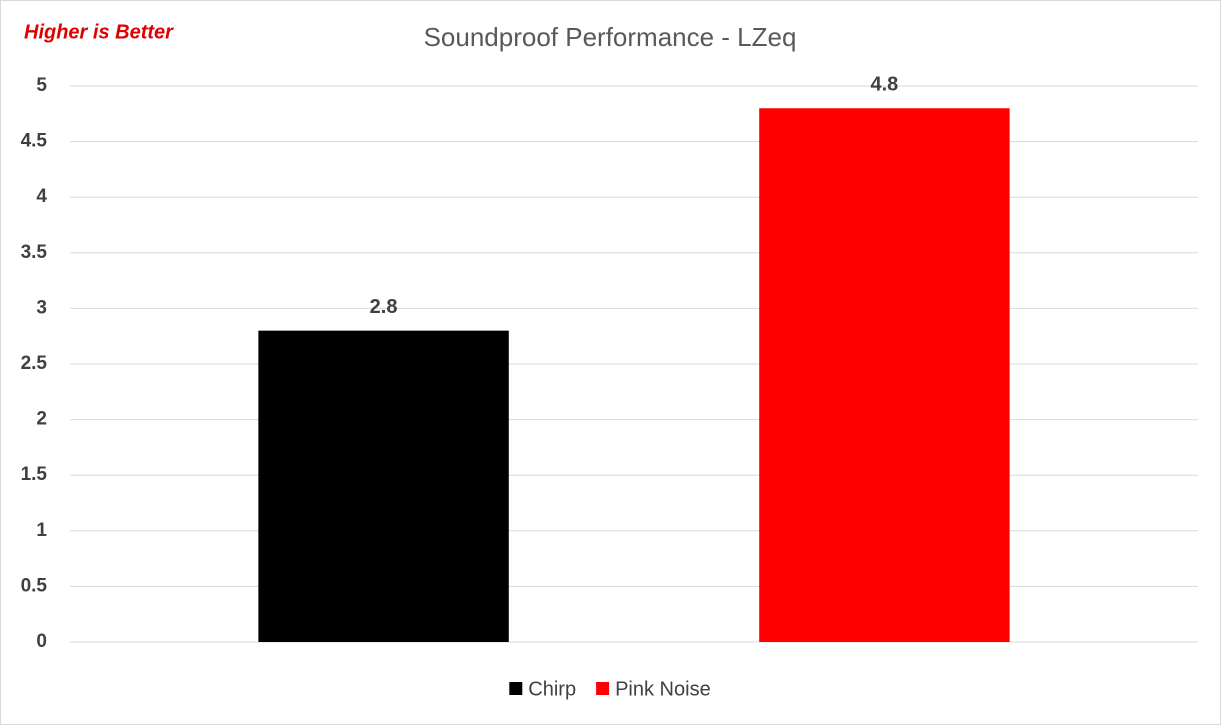 The image size is (1221, 725). What do you see at coordinates (34, 474) in the screenshot?
I see `y-tick-label: 1.5` at bounding box center [34, 474].